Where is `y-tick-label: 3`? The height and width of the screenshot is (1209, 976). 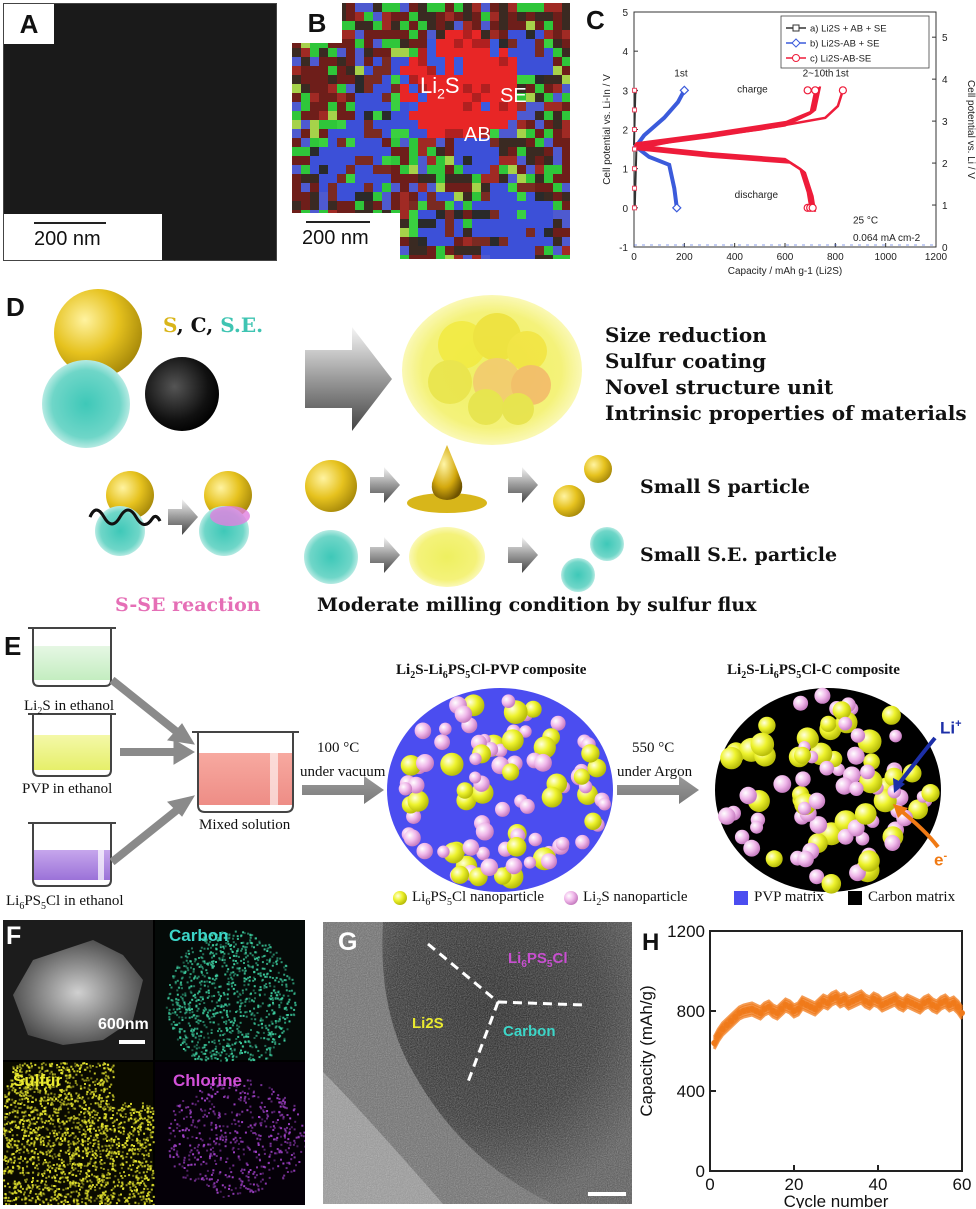
y-tick-label: 3 is located at coordinates (625, 91).